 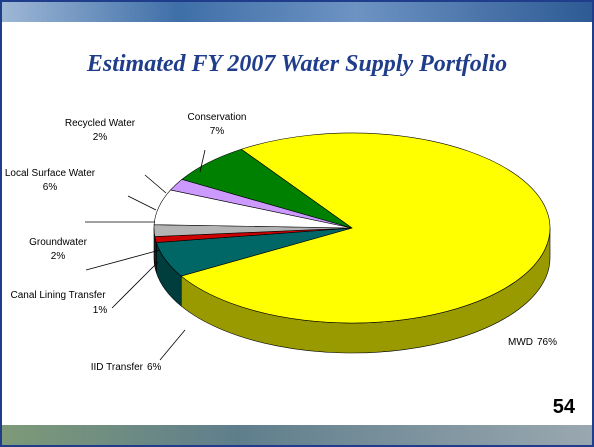 I want to click on bottom-banner, so click(x=297, y=436).